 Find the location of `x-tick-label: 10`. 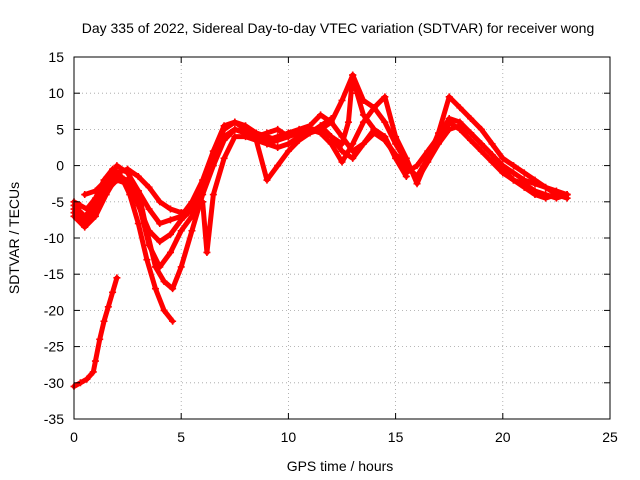

x-tick-label: 10 is located at coordinates (289, 437).